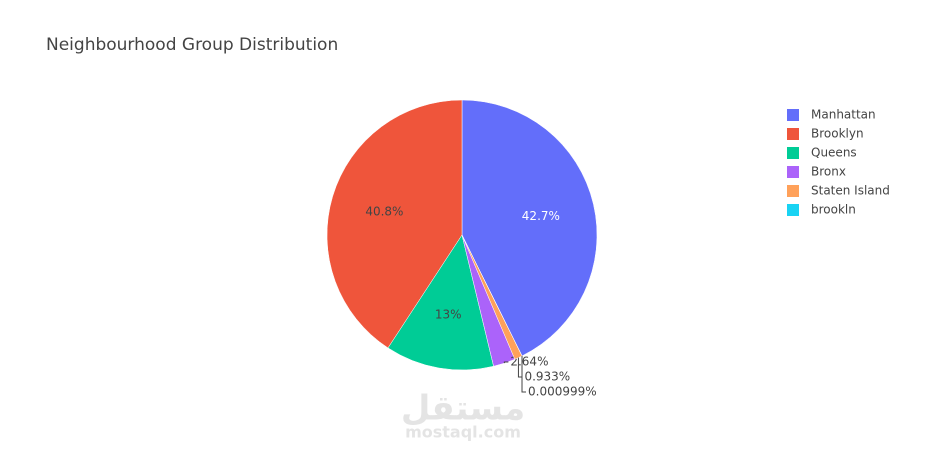  Describe the element at coordinates (562, 392) in the screenshot. I see `slice-label: 0.000999%` at that location.